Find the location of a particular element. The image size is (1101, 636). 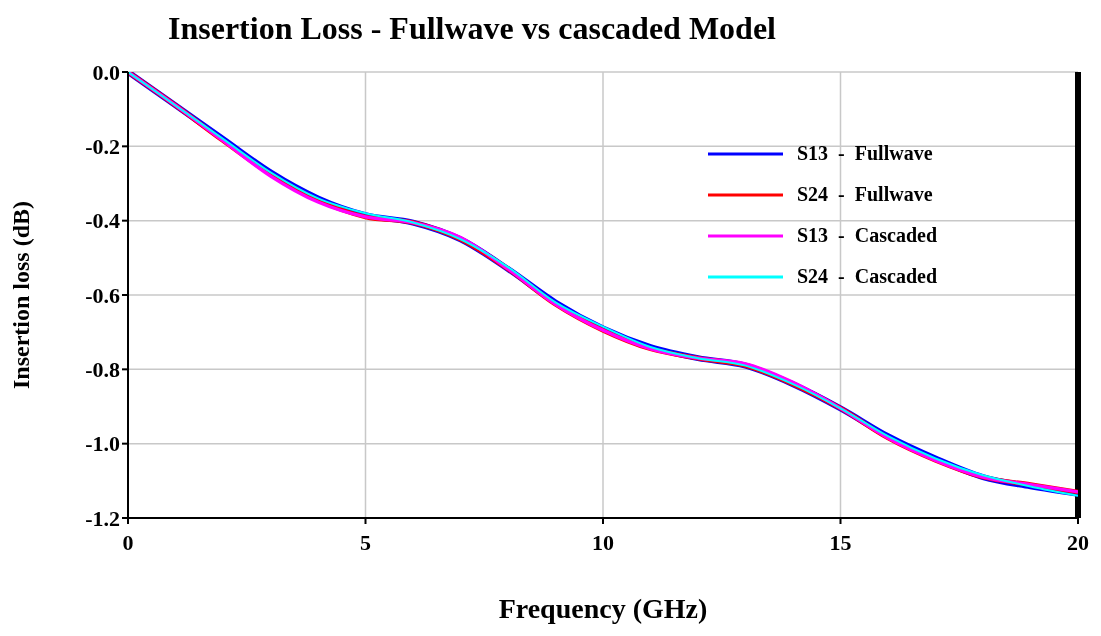

chart-title: Insertion Loss - Fullwave vs cascaded Model is located at coordinates (472, 28).